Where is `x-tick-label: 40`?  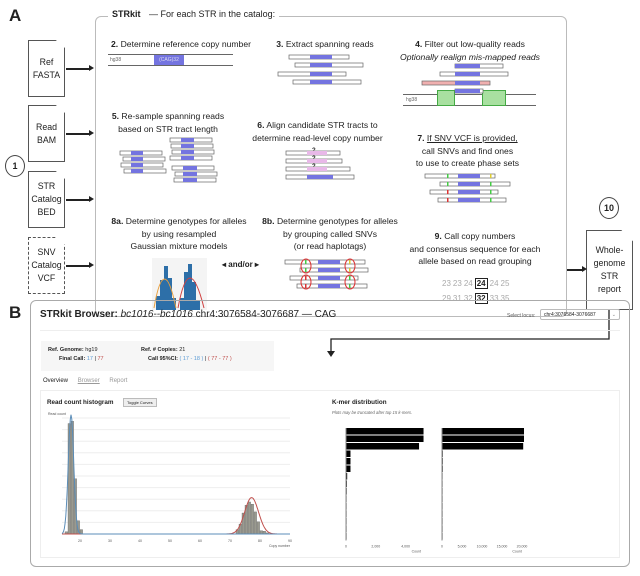 x-tick-label: 40 is located at coordinates (140, 541).